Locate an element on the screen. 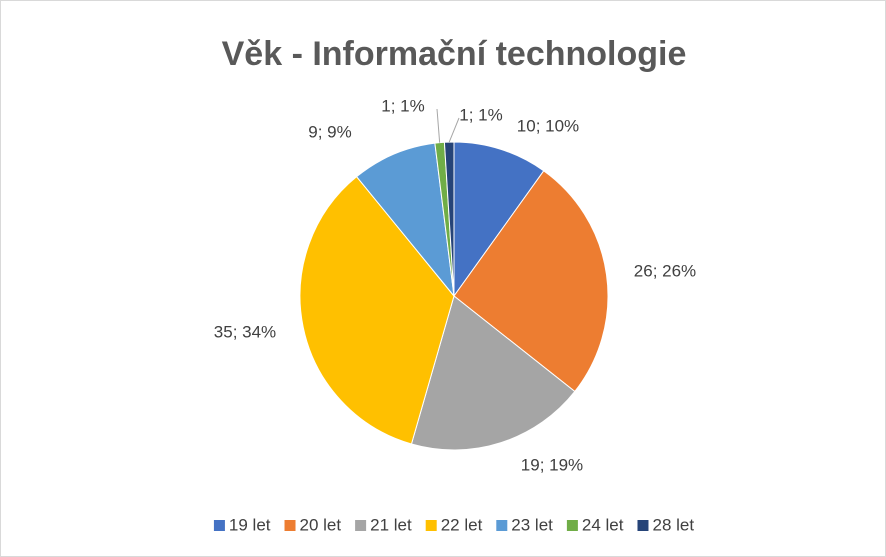  legend-label: 24 let is located at coordinates (603, 524).